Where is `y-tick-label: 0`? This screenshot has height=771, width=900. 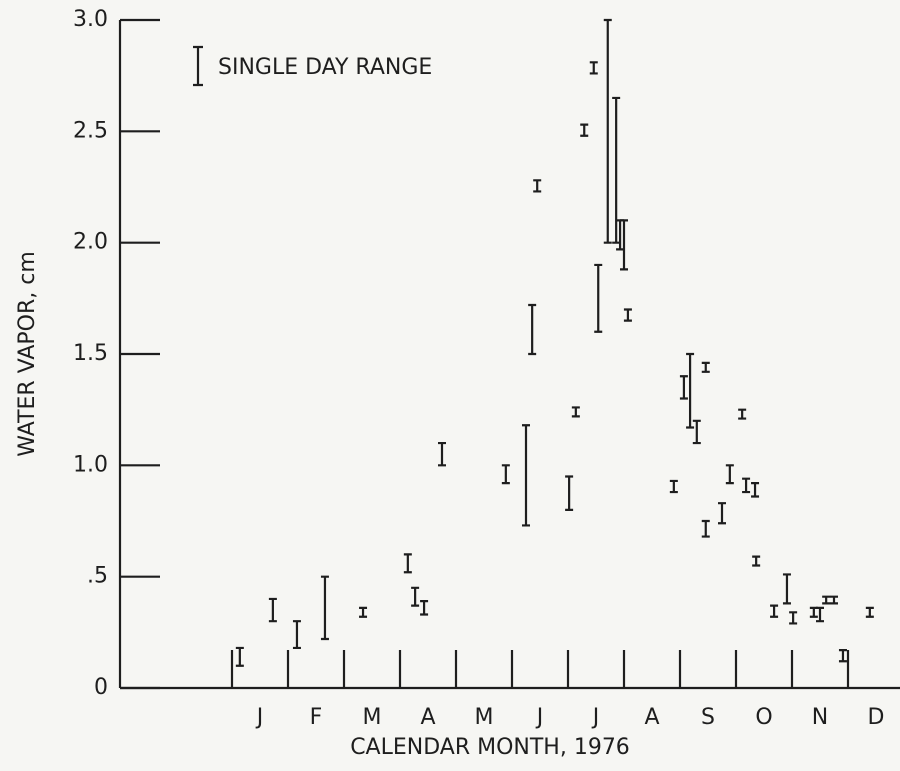
y-tick-label: 0 is located at coordinates (101, 687).